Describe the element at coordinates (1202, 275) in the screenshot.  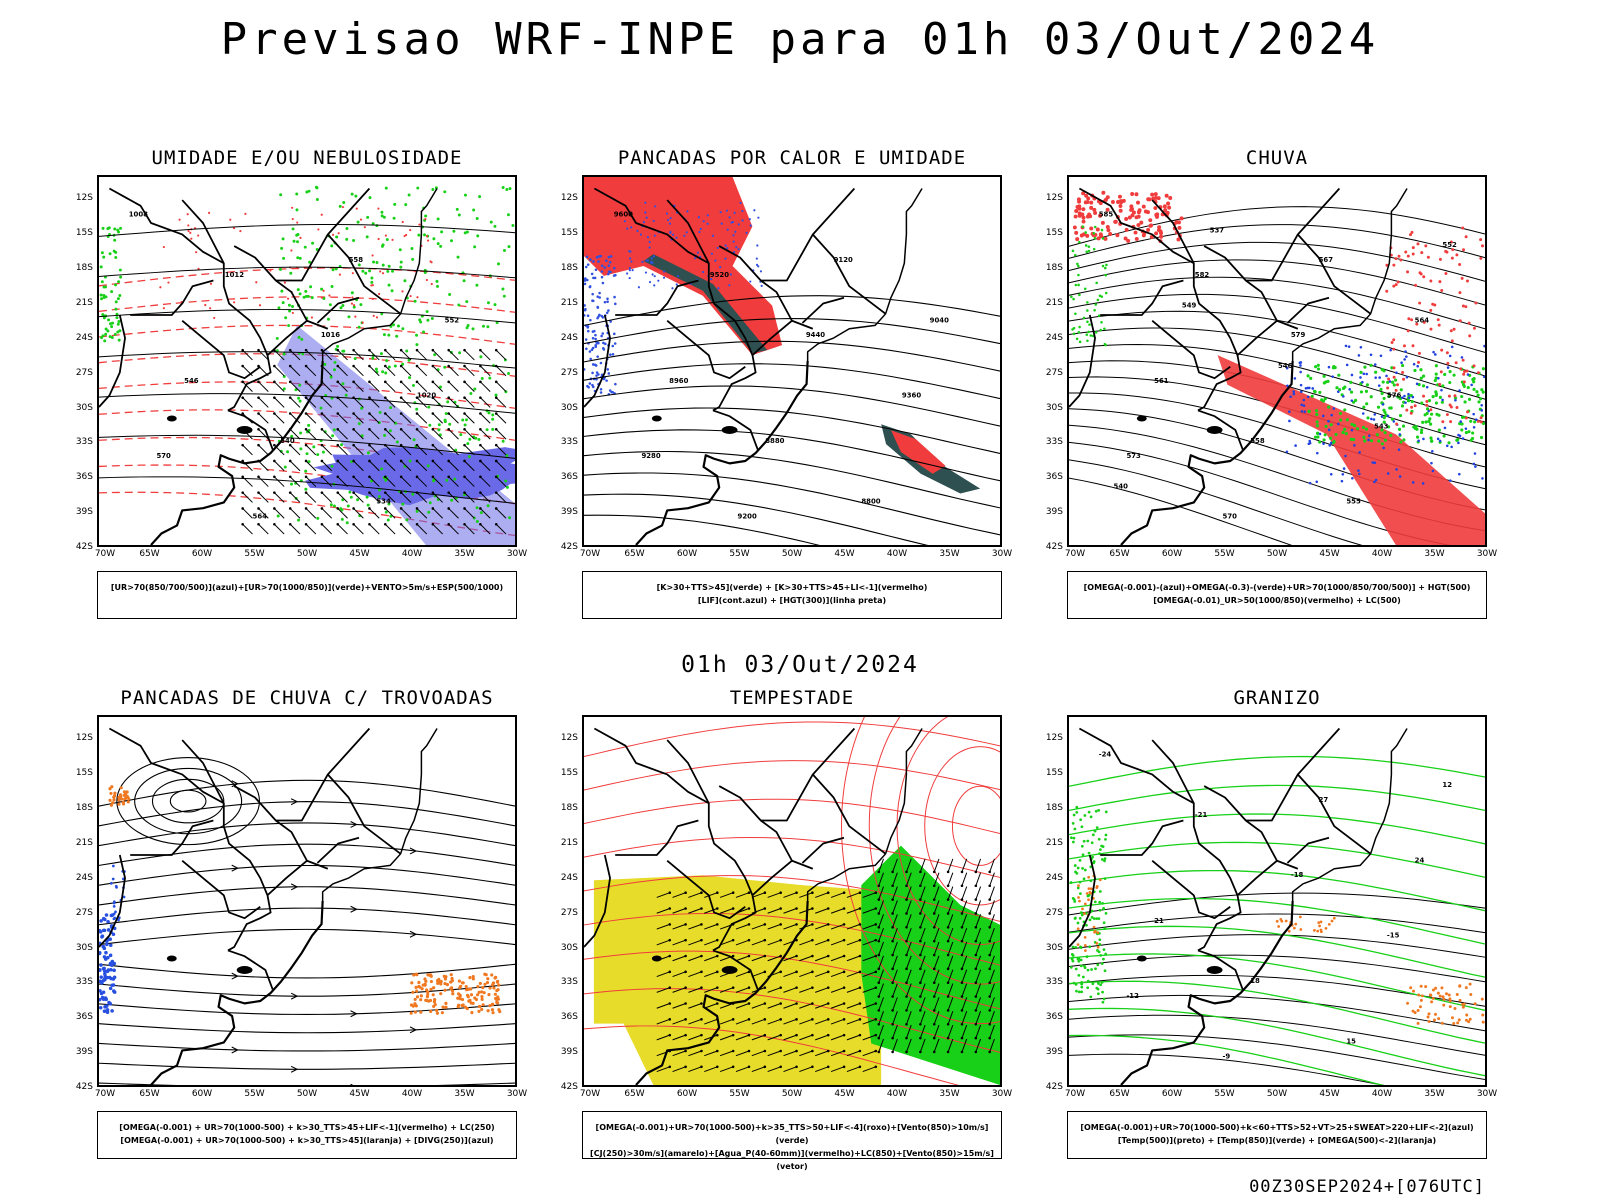
I see `svg-text: 582` at that location.